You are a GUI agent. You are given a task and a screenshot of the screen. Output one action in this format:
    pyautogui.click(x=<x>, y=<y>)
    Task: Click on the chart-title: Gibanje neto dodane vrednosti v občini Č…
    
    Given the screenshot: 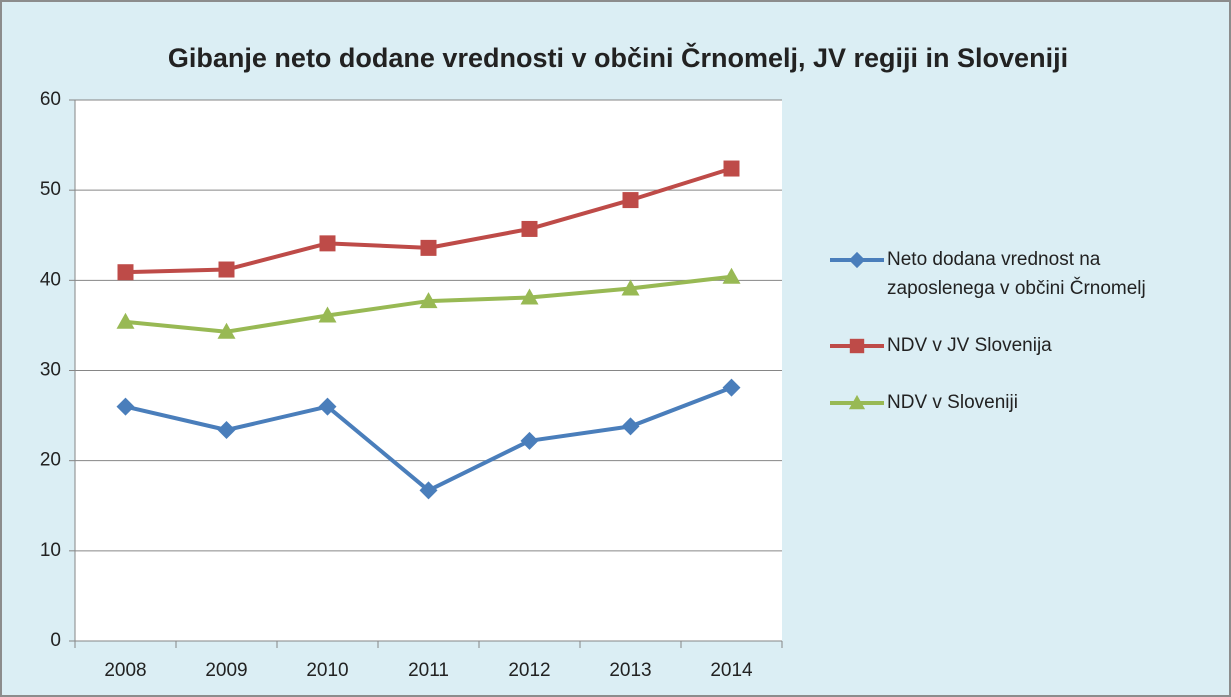 What is the action you would take?
    pyautogui.click(x=618, y=57)
    